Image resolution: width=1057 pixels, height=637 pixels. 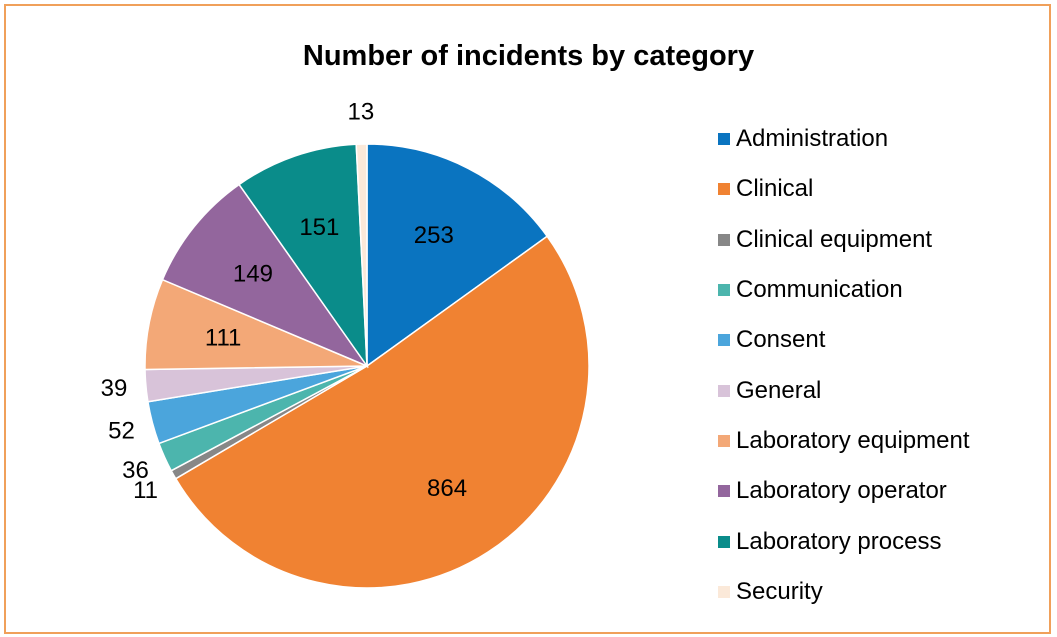 What do you see at coordinates (145, 490) in the screenshot?
I see `data-label-clinical-equipment: 11` at bounding box center [145, 490].